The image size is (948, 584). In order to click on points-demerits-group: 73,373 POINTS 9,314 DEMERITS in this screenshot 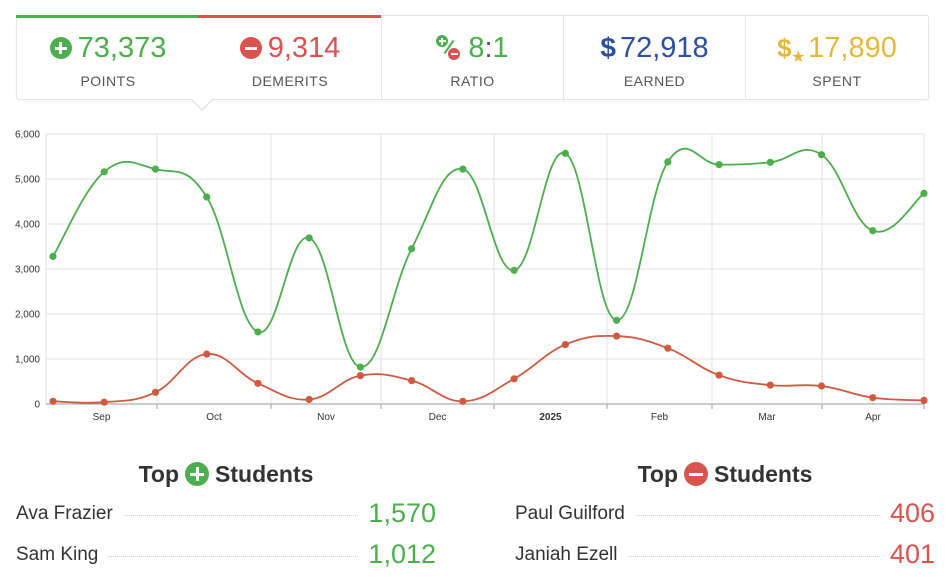, I will do `click(199, 63)`.